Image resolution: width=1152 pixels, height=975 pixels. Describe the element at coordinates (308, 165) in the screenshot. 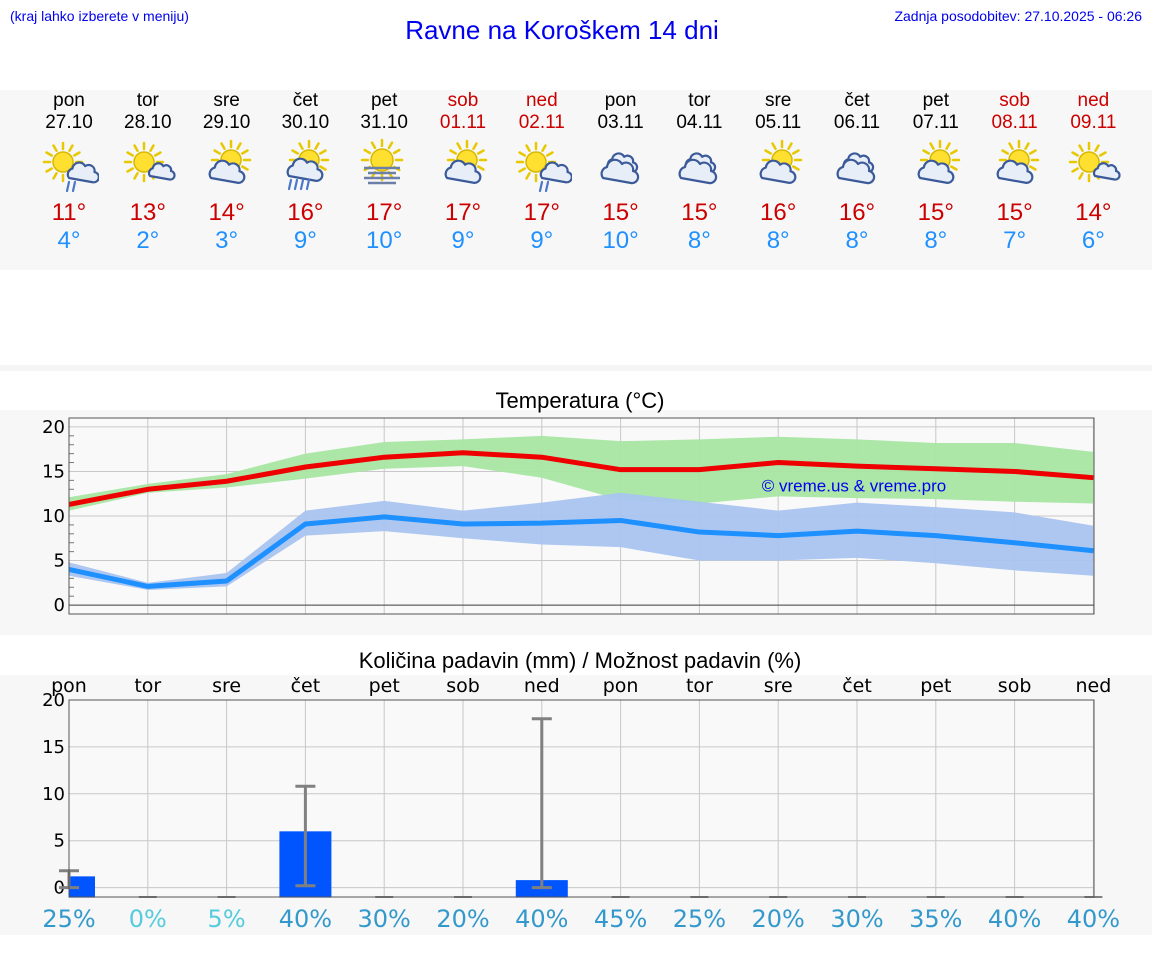

I see `sun-cloud-heavy-rain-icon` at that location.